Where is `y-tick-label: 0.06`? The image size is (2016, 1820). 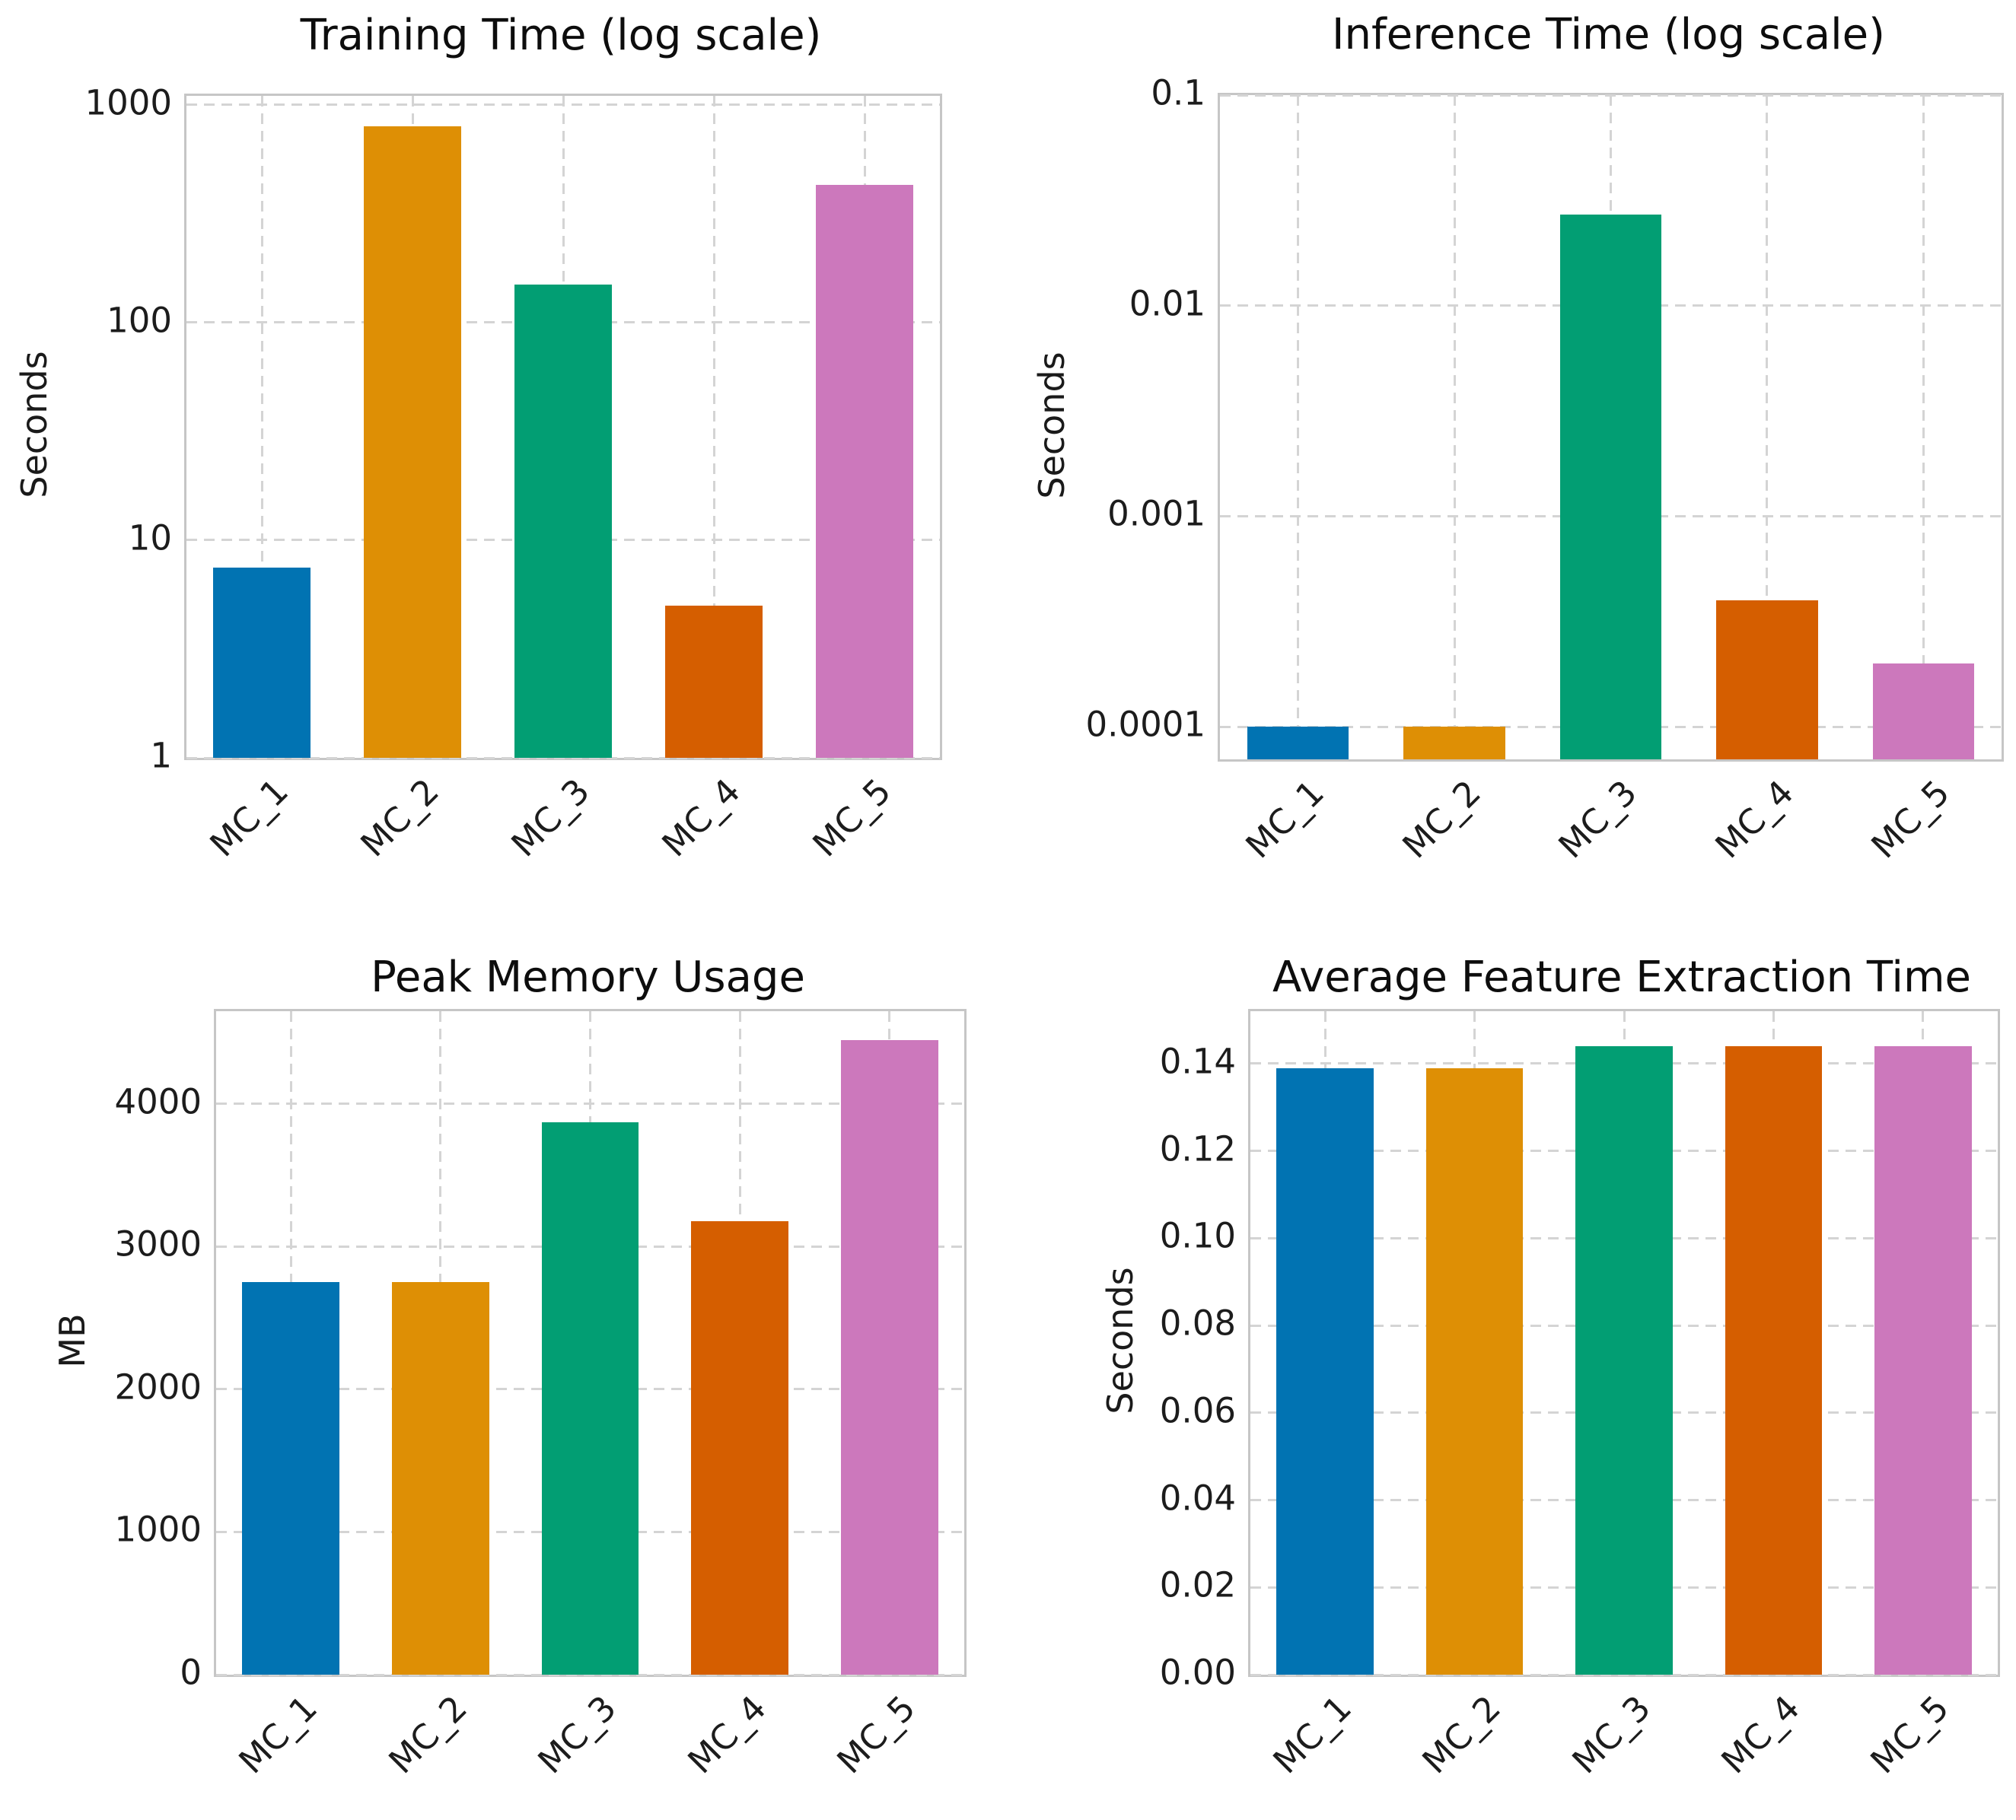 y-tick-label: 0.06 is located at coordinates (1197, 1410).